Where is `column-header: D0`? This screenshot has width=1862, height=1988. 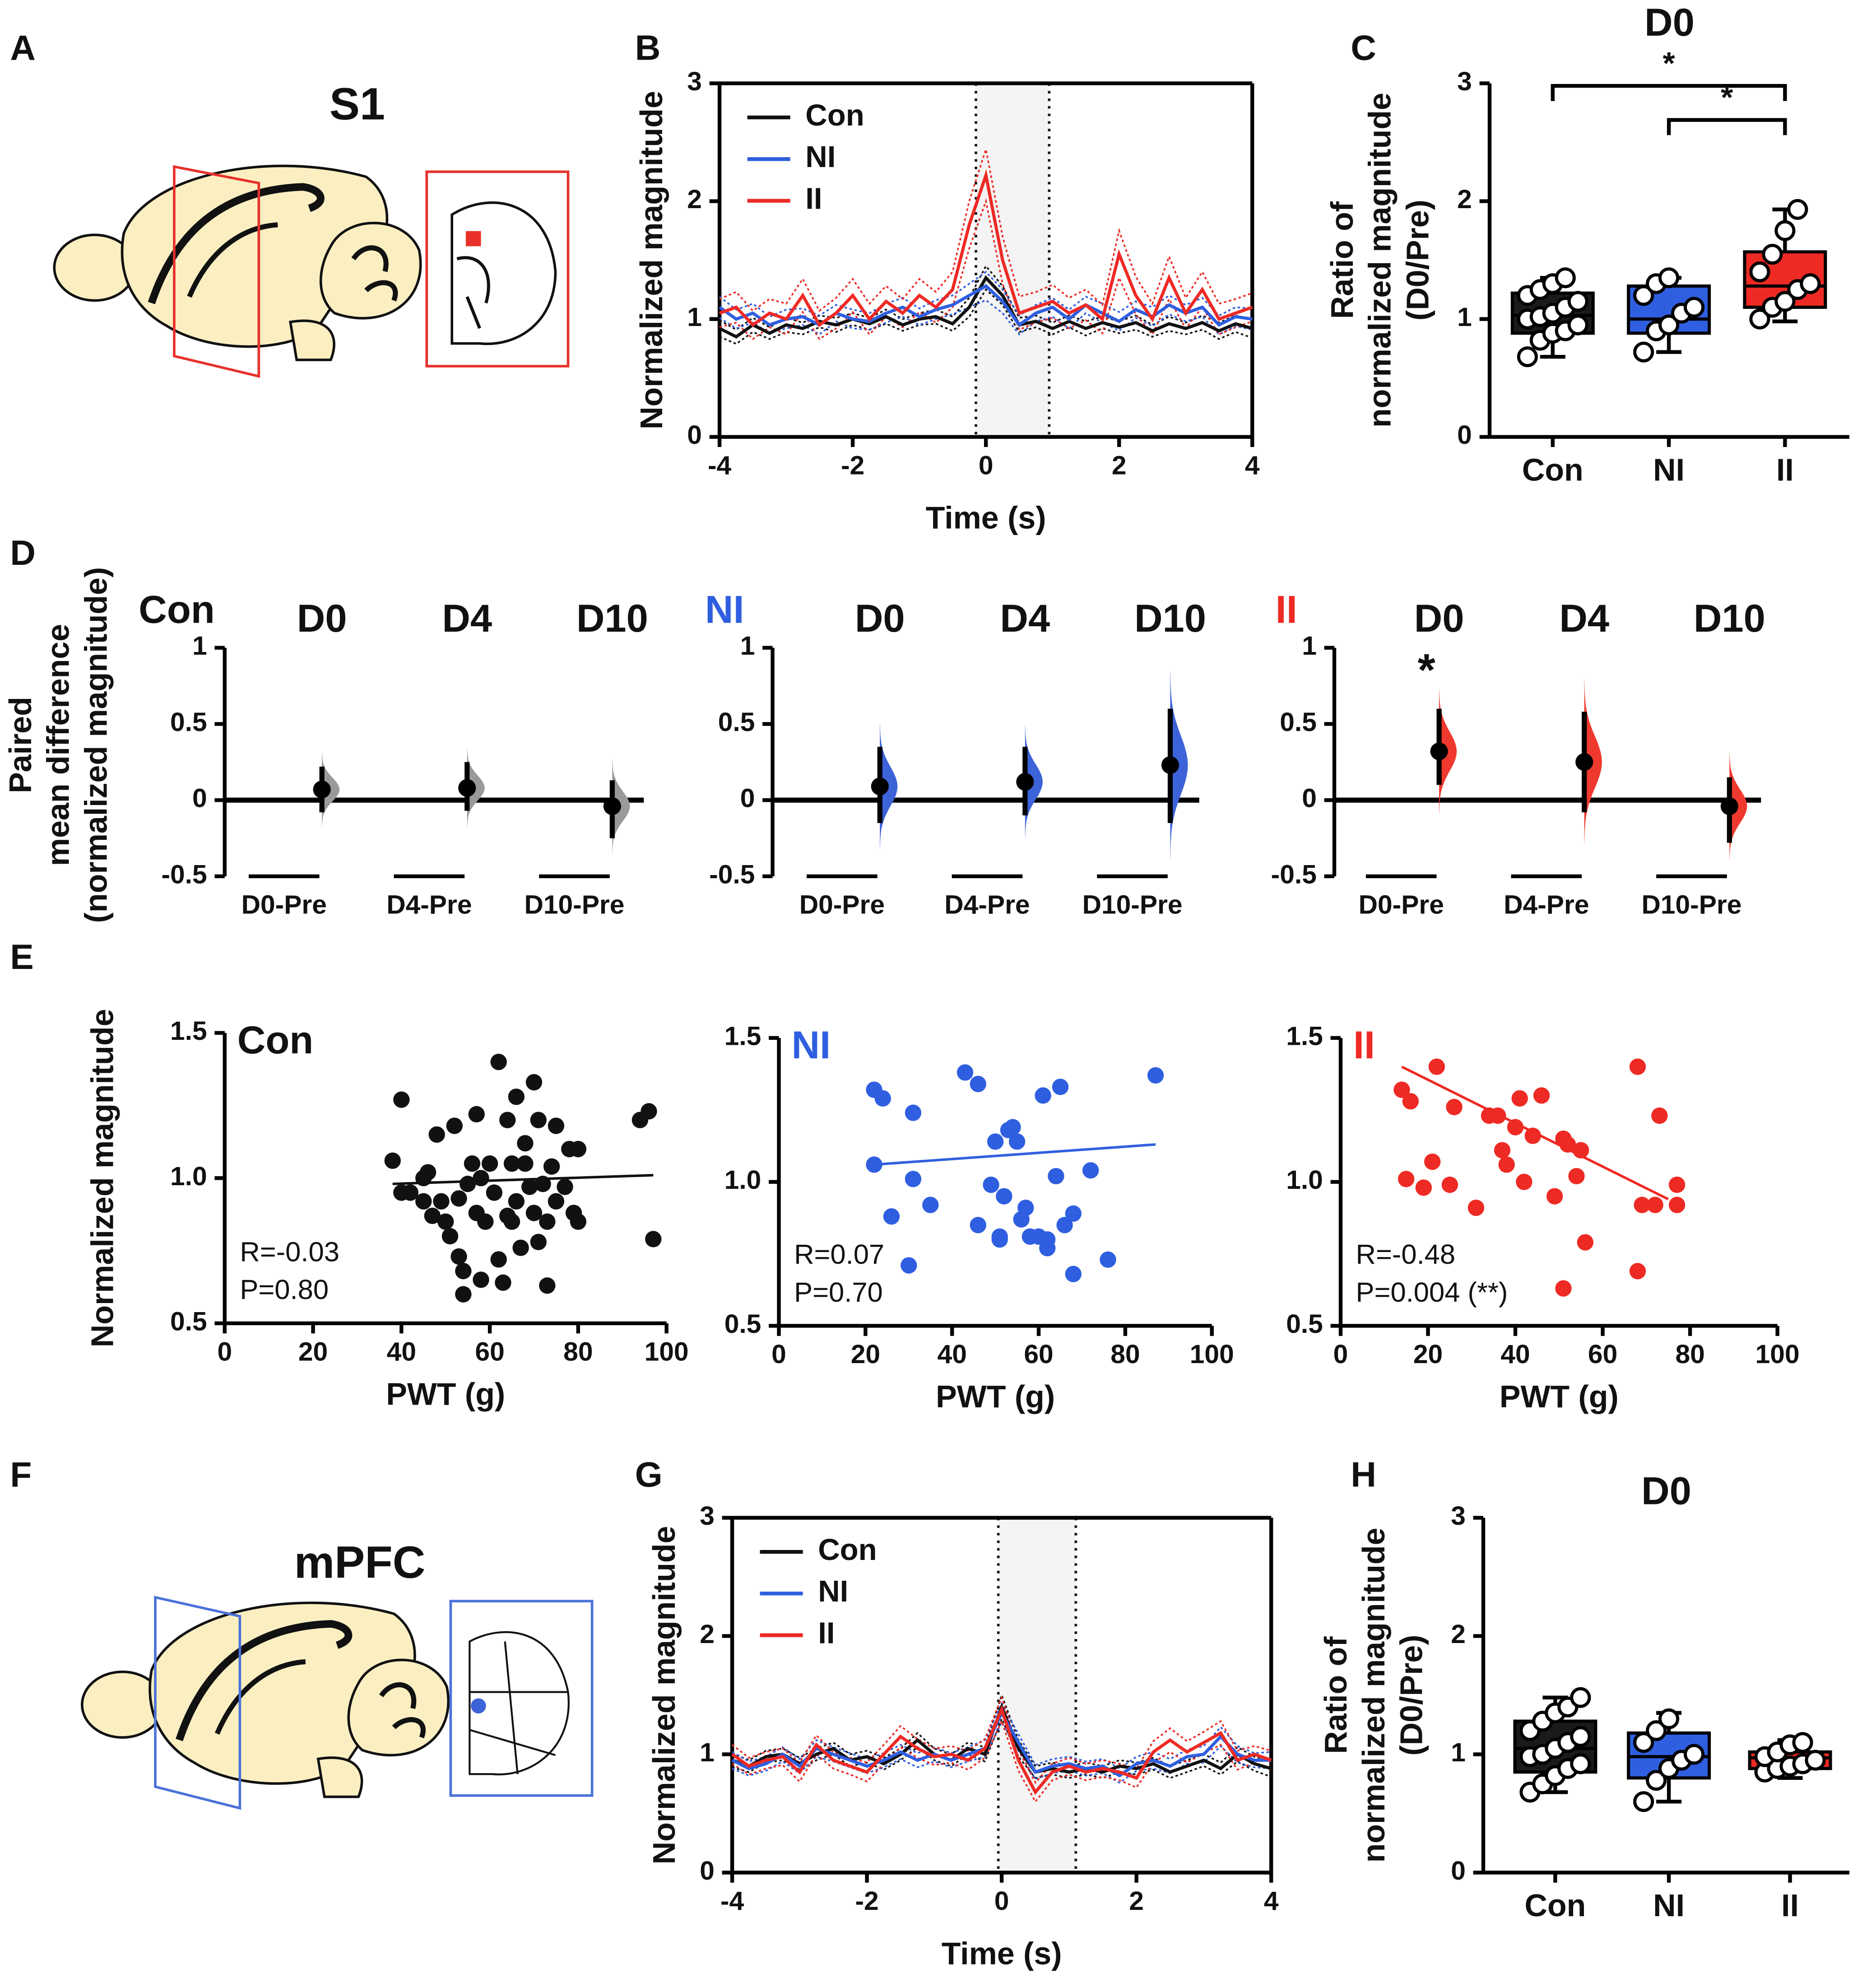 column-header: D0 is located at coordinates (1439, 618).